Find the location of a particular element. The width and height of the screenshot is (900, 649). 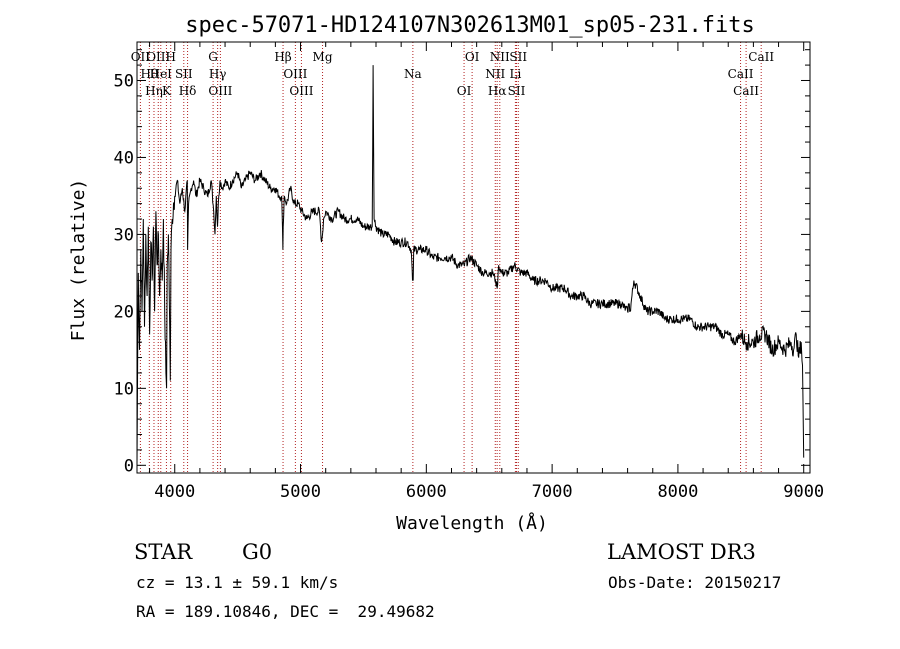

emission-line-label: Na is located at coordinates (413, 74).